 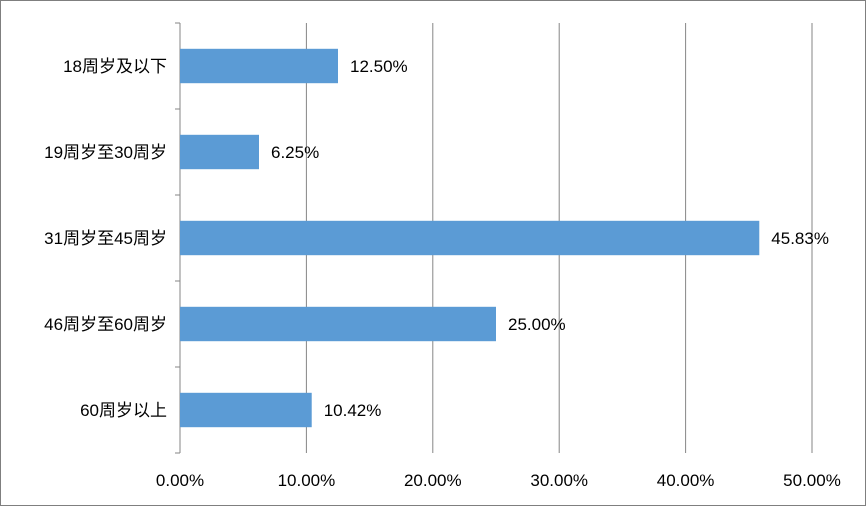 What do you see at coordinates (537, 324) in the screenshot?
I see `data-label: 25.00%` at bounding box center [537, 324].